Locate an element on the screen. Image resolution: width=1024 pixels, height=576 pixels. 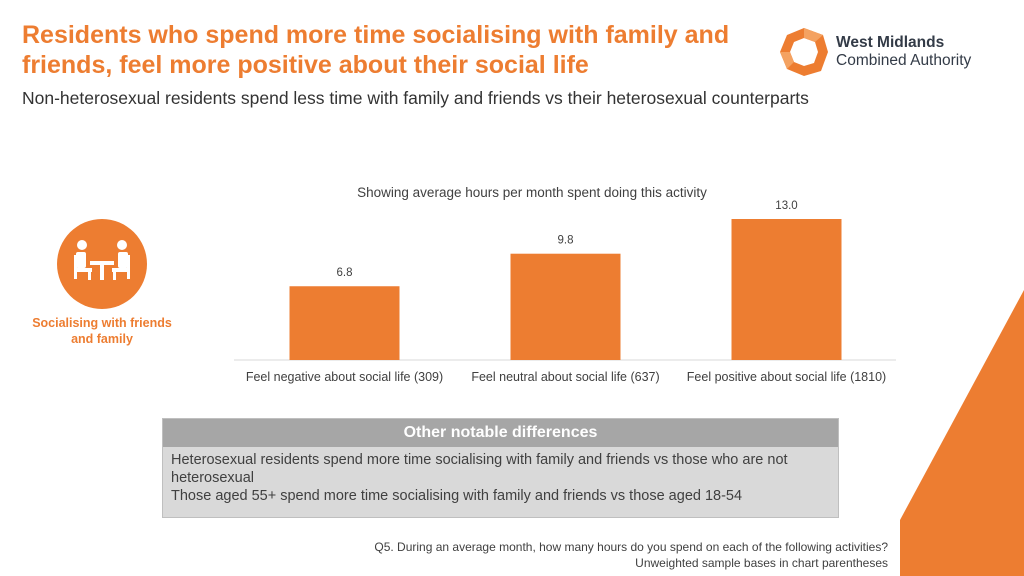
bar-value-label: 13.0 is located at coordinates (786, 206).